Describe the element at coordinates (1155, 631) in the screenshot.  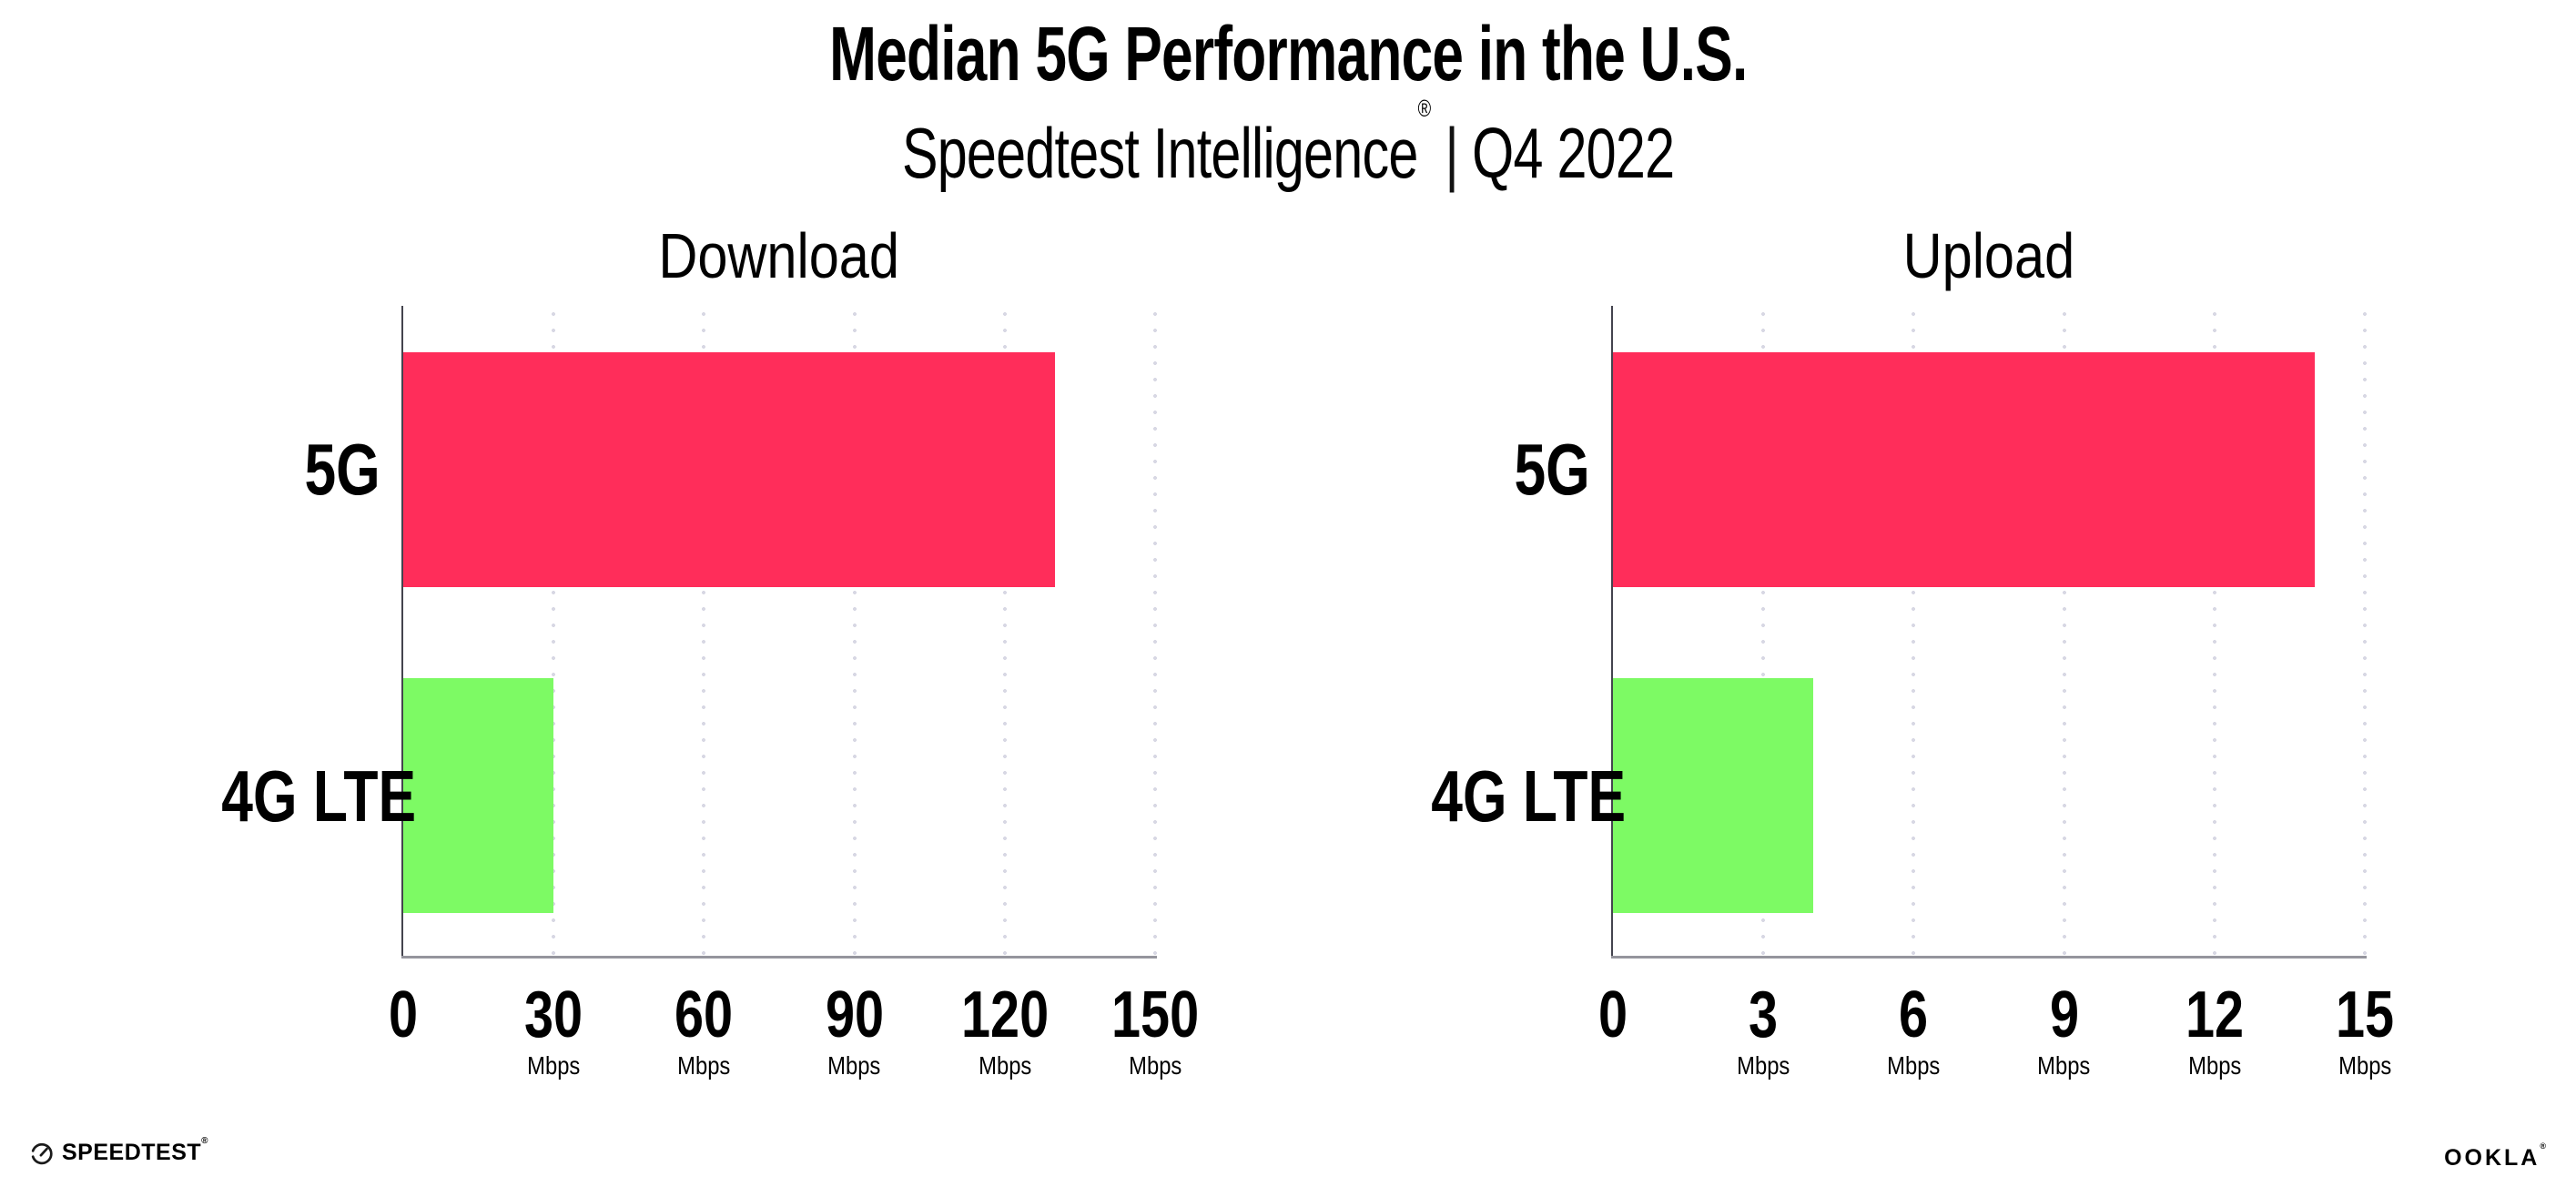
I see `gridline-150-mbps` at that location.